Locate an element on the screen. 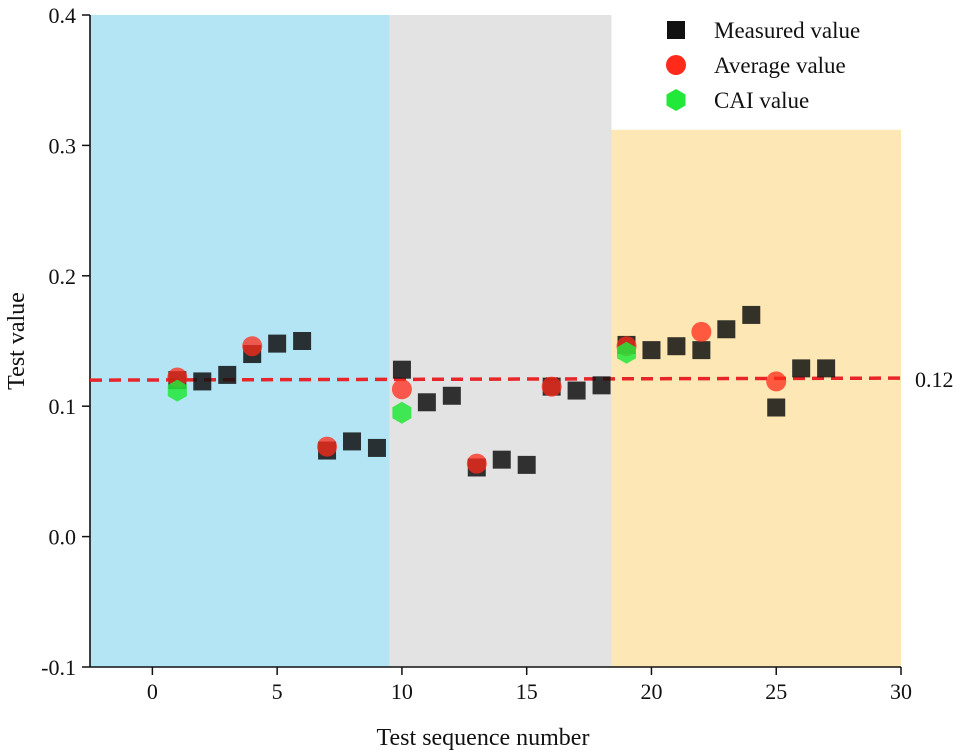 This screenshot has height=756, width=969. legend-cai-value-label: CAI value is located at coordinates (761, 100).